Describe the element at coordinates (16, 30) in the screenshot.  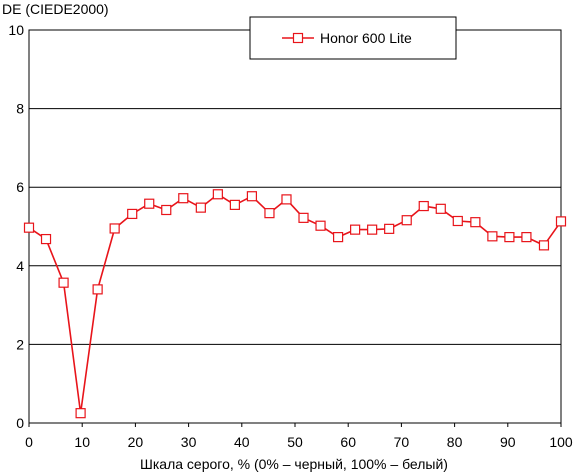
I see `y-tick-label: 10` at that location.